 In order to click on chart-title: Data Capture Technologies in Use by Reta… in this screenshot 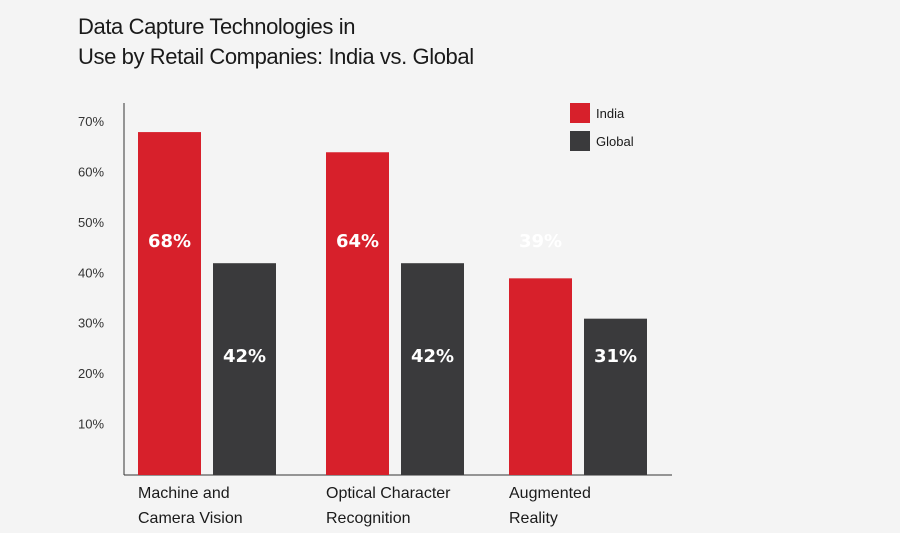, I will do `click(276, 41)`.